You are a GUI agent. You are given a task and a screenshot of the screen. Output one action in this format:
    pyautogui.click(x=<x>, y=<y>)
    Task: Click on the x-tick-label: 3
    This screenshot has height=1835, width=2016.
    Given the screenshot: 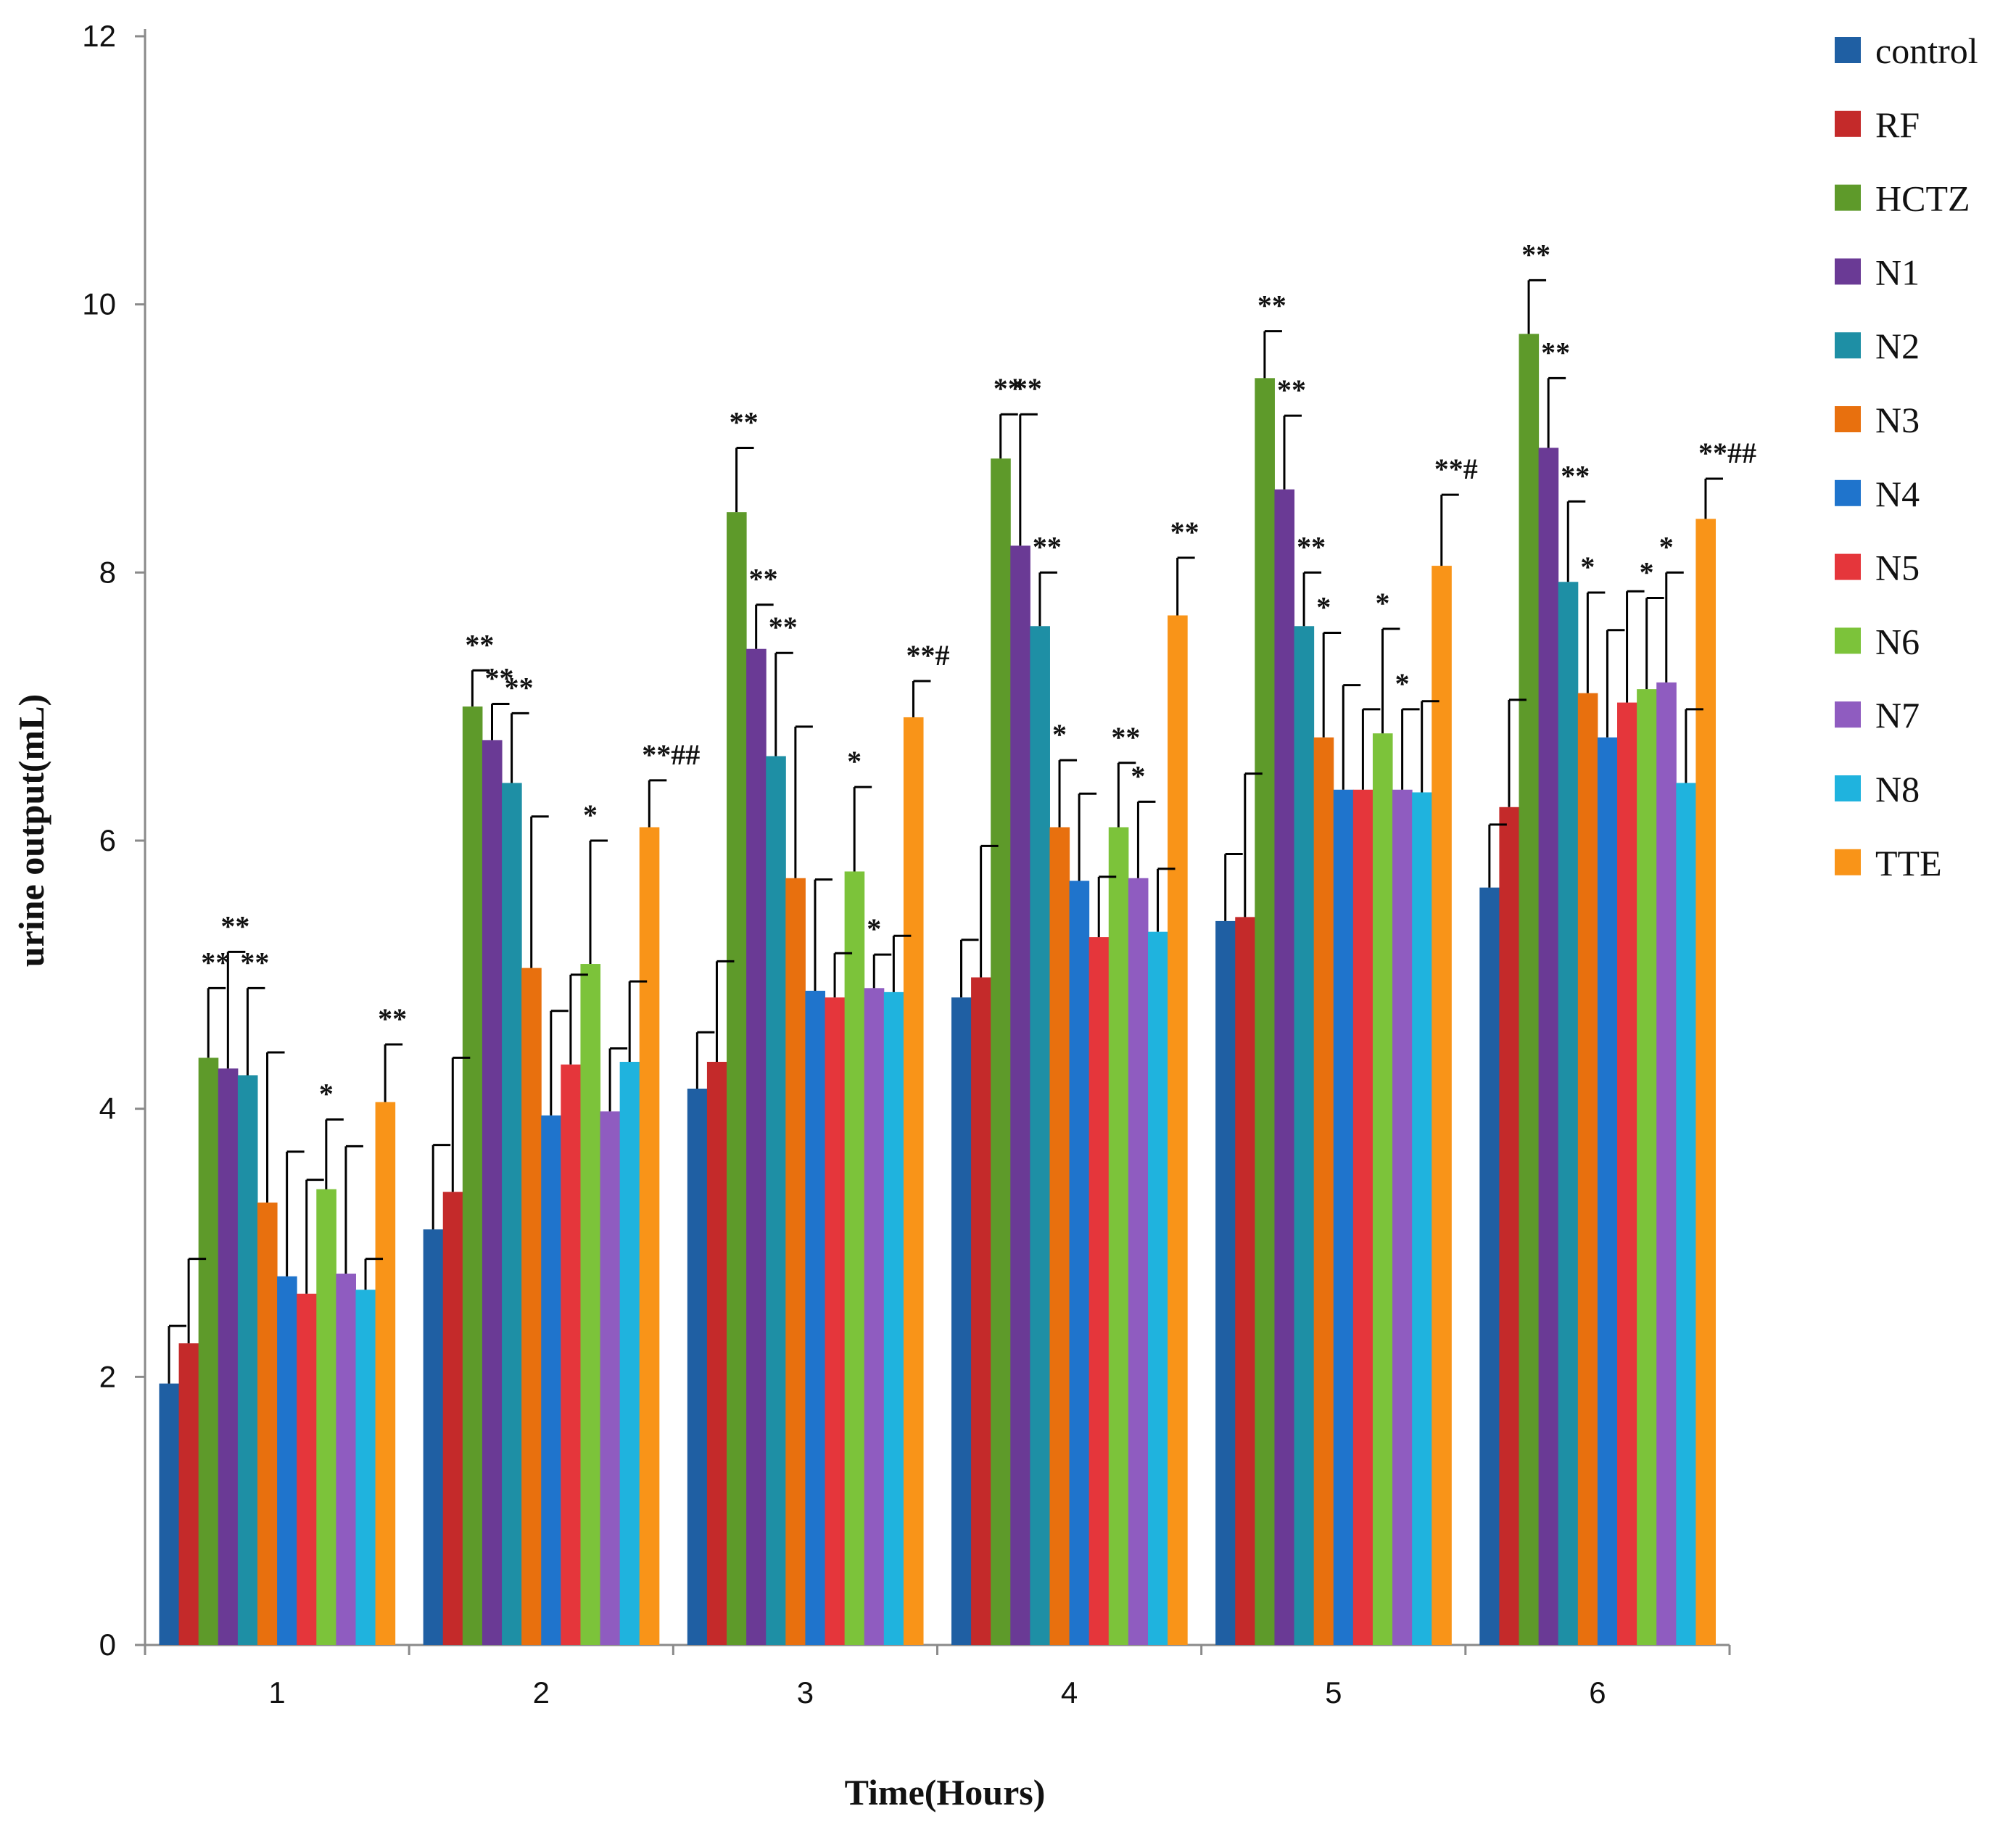 What is the action you would take?
    pyautogui.click(x=806, y=1692)
    